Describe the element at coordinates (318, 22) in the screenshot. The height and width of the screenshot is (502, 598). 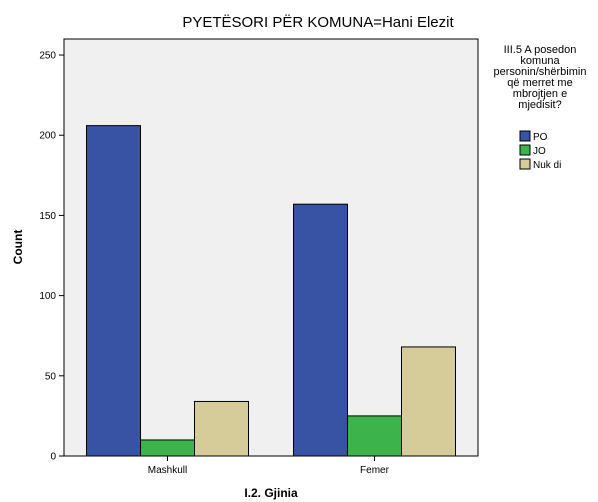
I see `chart-title: PYETËSORI PËR KOMUNA=Hani Elezit` at that location.